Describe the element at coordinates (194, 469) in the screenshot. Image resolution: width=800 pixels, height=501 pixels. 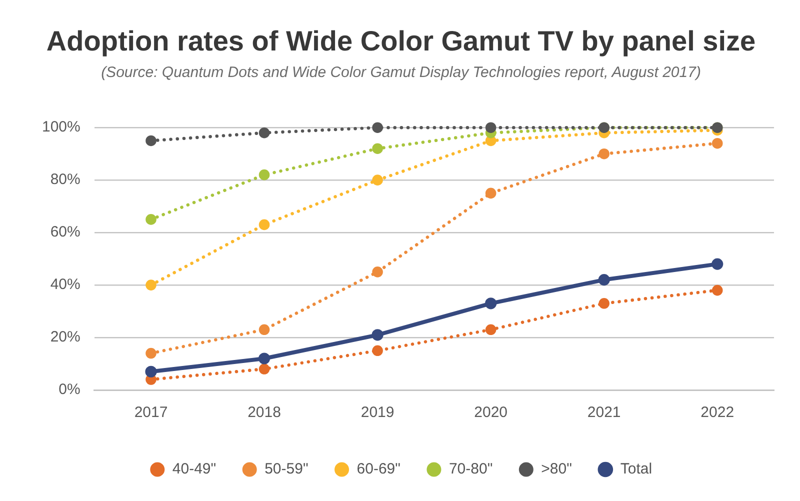
I see `legend-label: 40-49"` at that location.